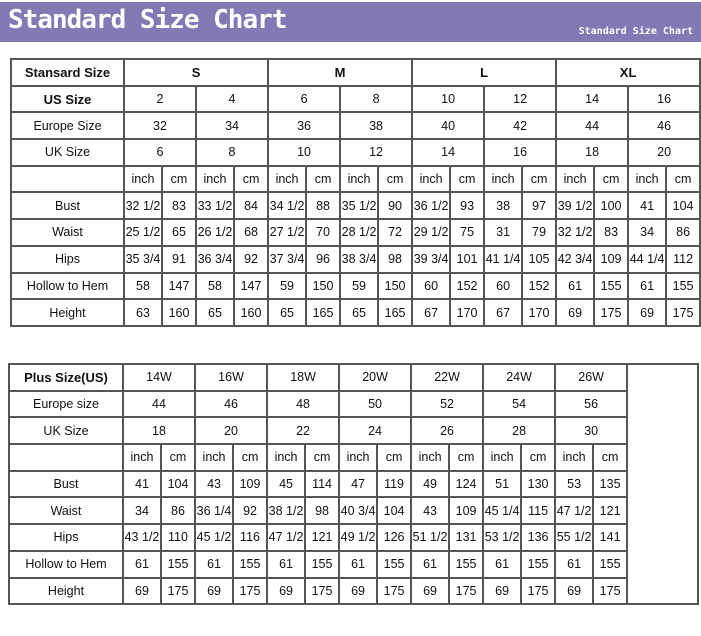  I want to click on measurement-value: 135, so click(610, 484).